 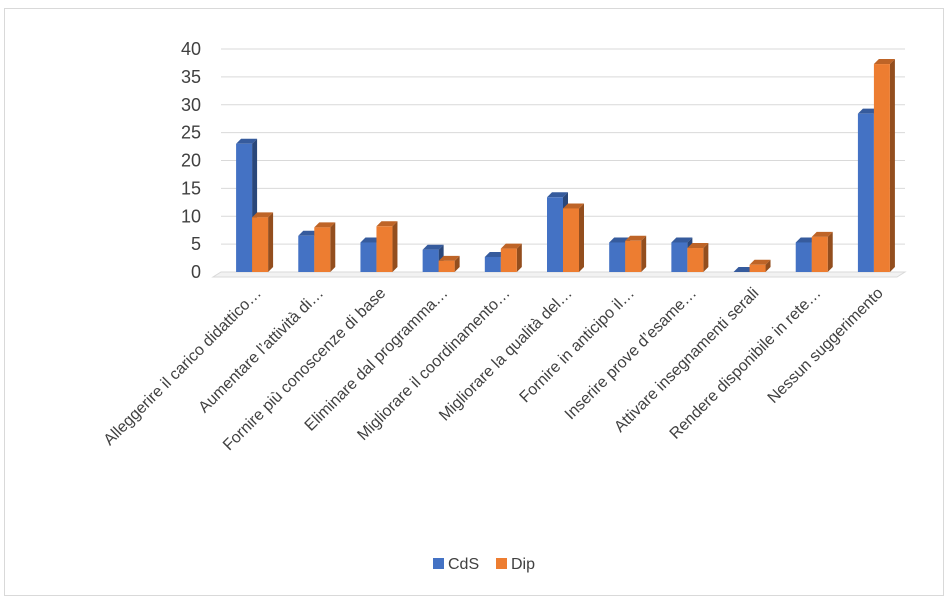 What do you see at coordinates (826, 346) in the screenshot?
I see `x-category-label: Nessun suggerimento` at bounding box center [826, 346].